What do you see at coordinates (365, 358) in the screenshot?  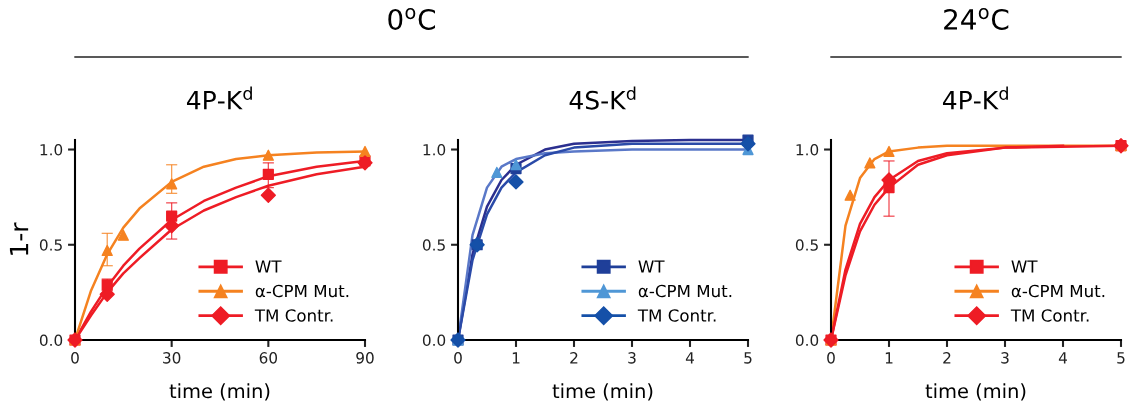 I see `x-tick-label: 90` at bounding box center [365, 358].